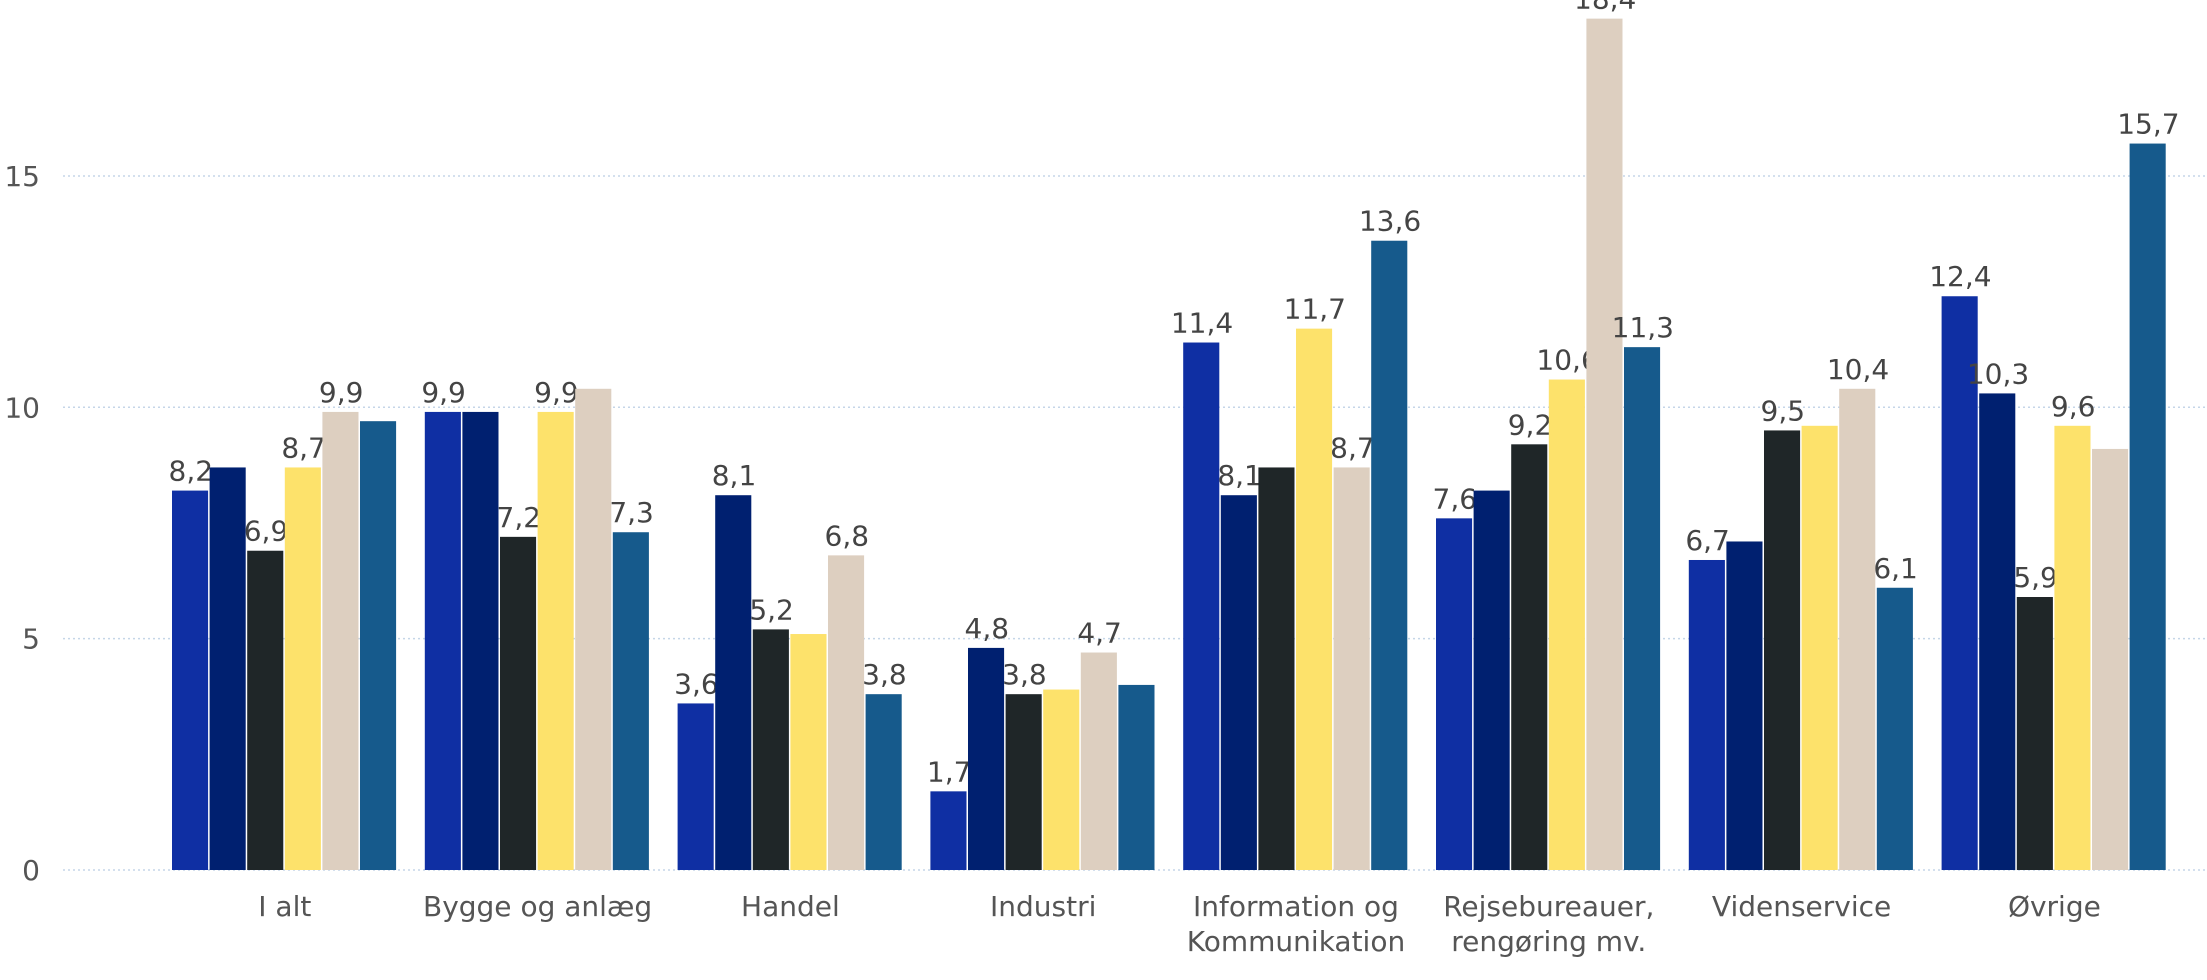 This screenshot has height=980, width=2207. Describe the element at coordinates (31, 870) in the screenshot. I see `y-tick-label: 0` at that location.